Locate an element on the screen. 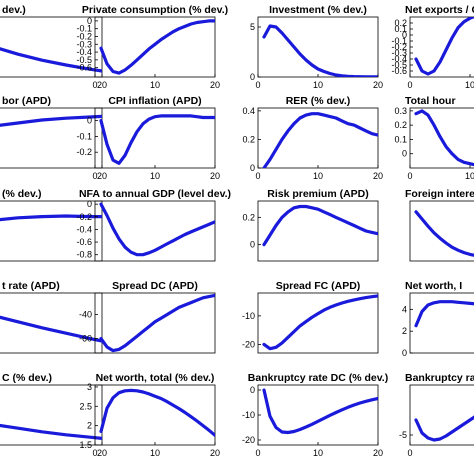 The width and height of the screenshot is (474, 474). panel-09-title: (% dev.) is located at coordinates (21, 194).